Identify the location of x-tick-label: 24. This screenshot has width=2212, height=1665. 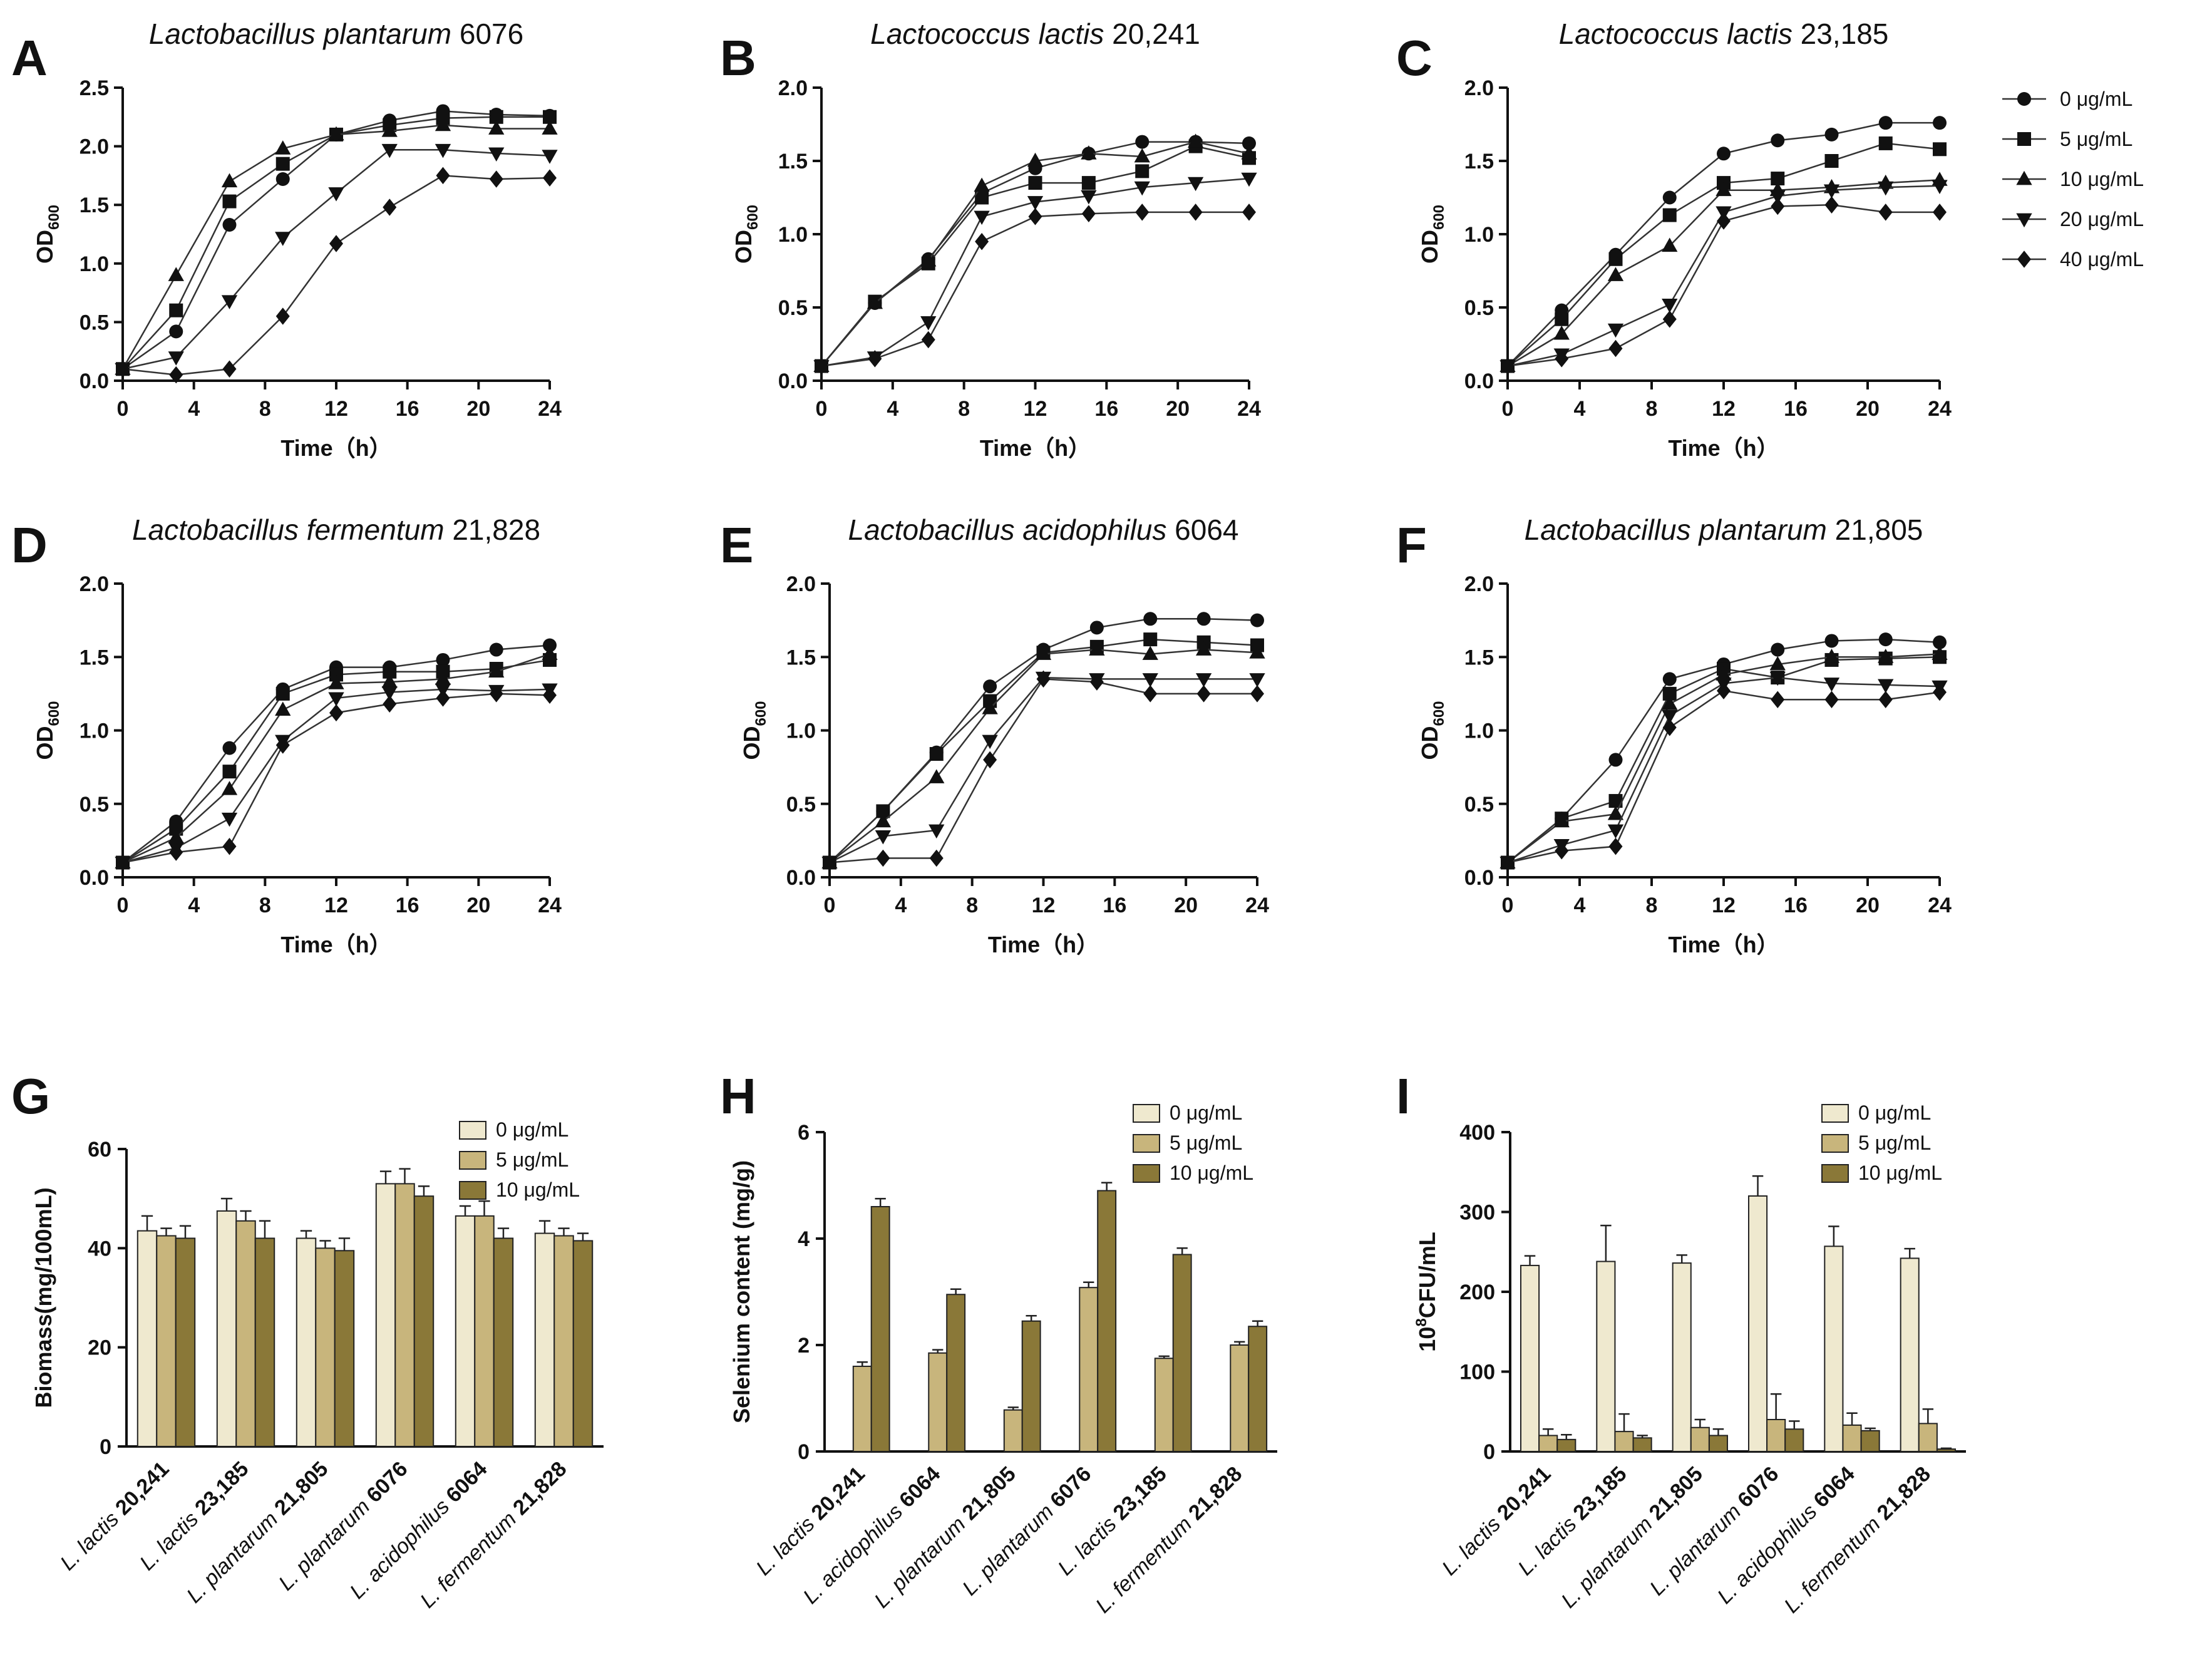
(1249, 409).